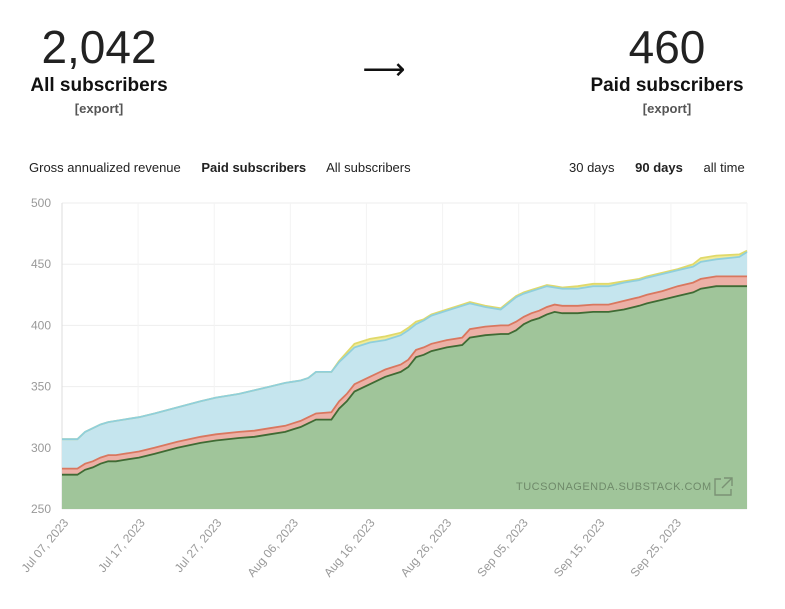  Describe the element at coordinates (41, 509) in the screenshot. I see `y-tick-label: 250` at that location.